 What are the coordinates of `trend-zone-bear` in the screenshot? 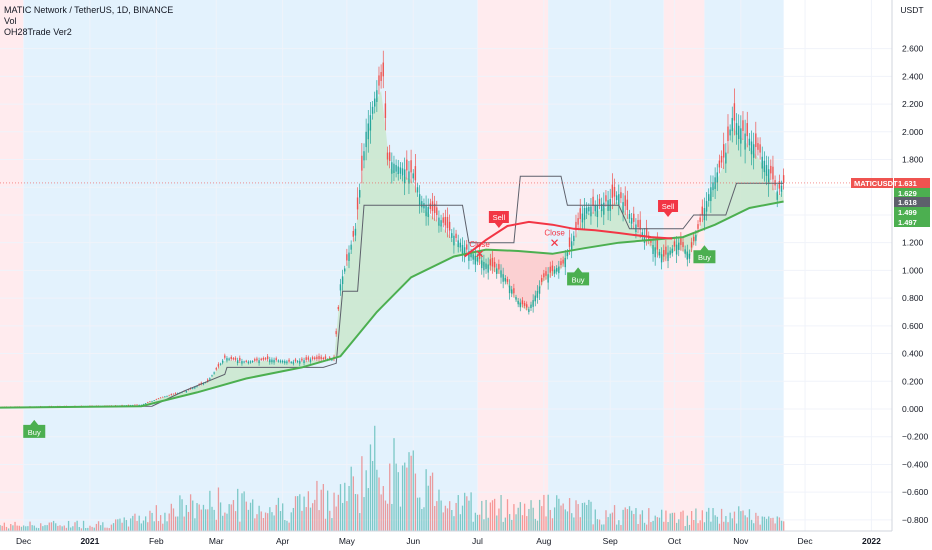 It's located at (684, 265).